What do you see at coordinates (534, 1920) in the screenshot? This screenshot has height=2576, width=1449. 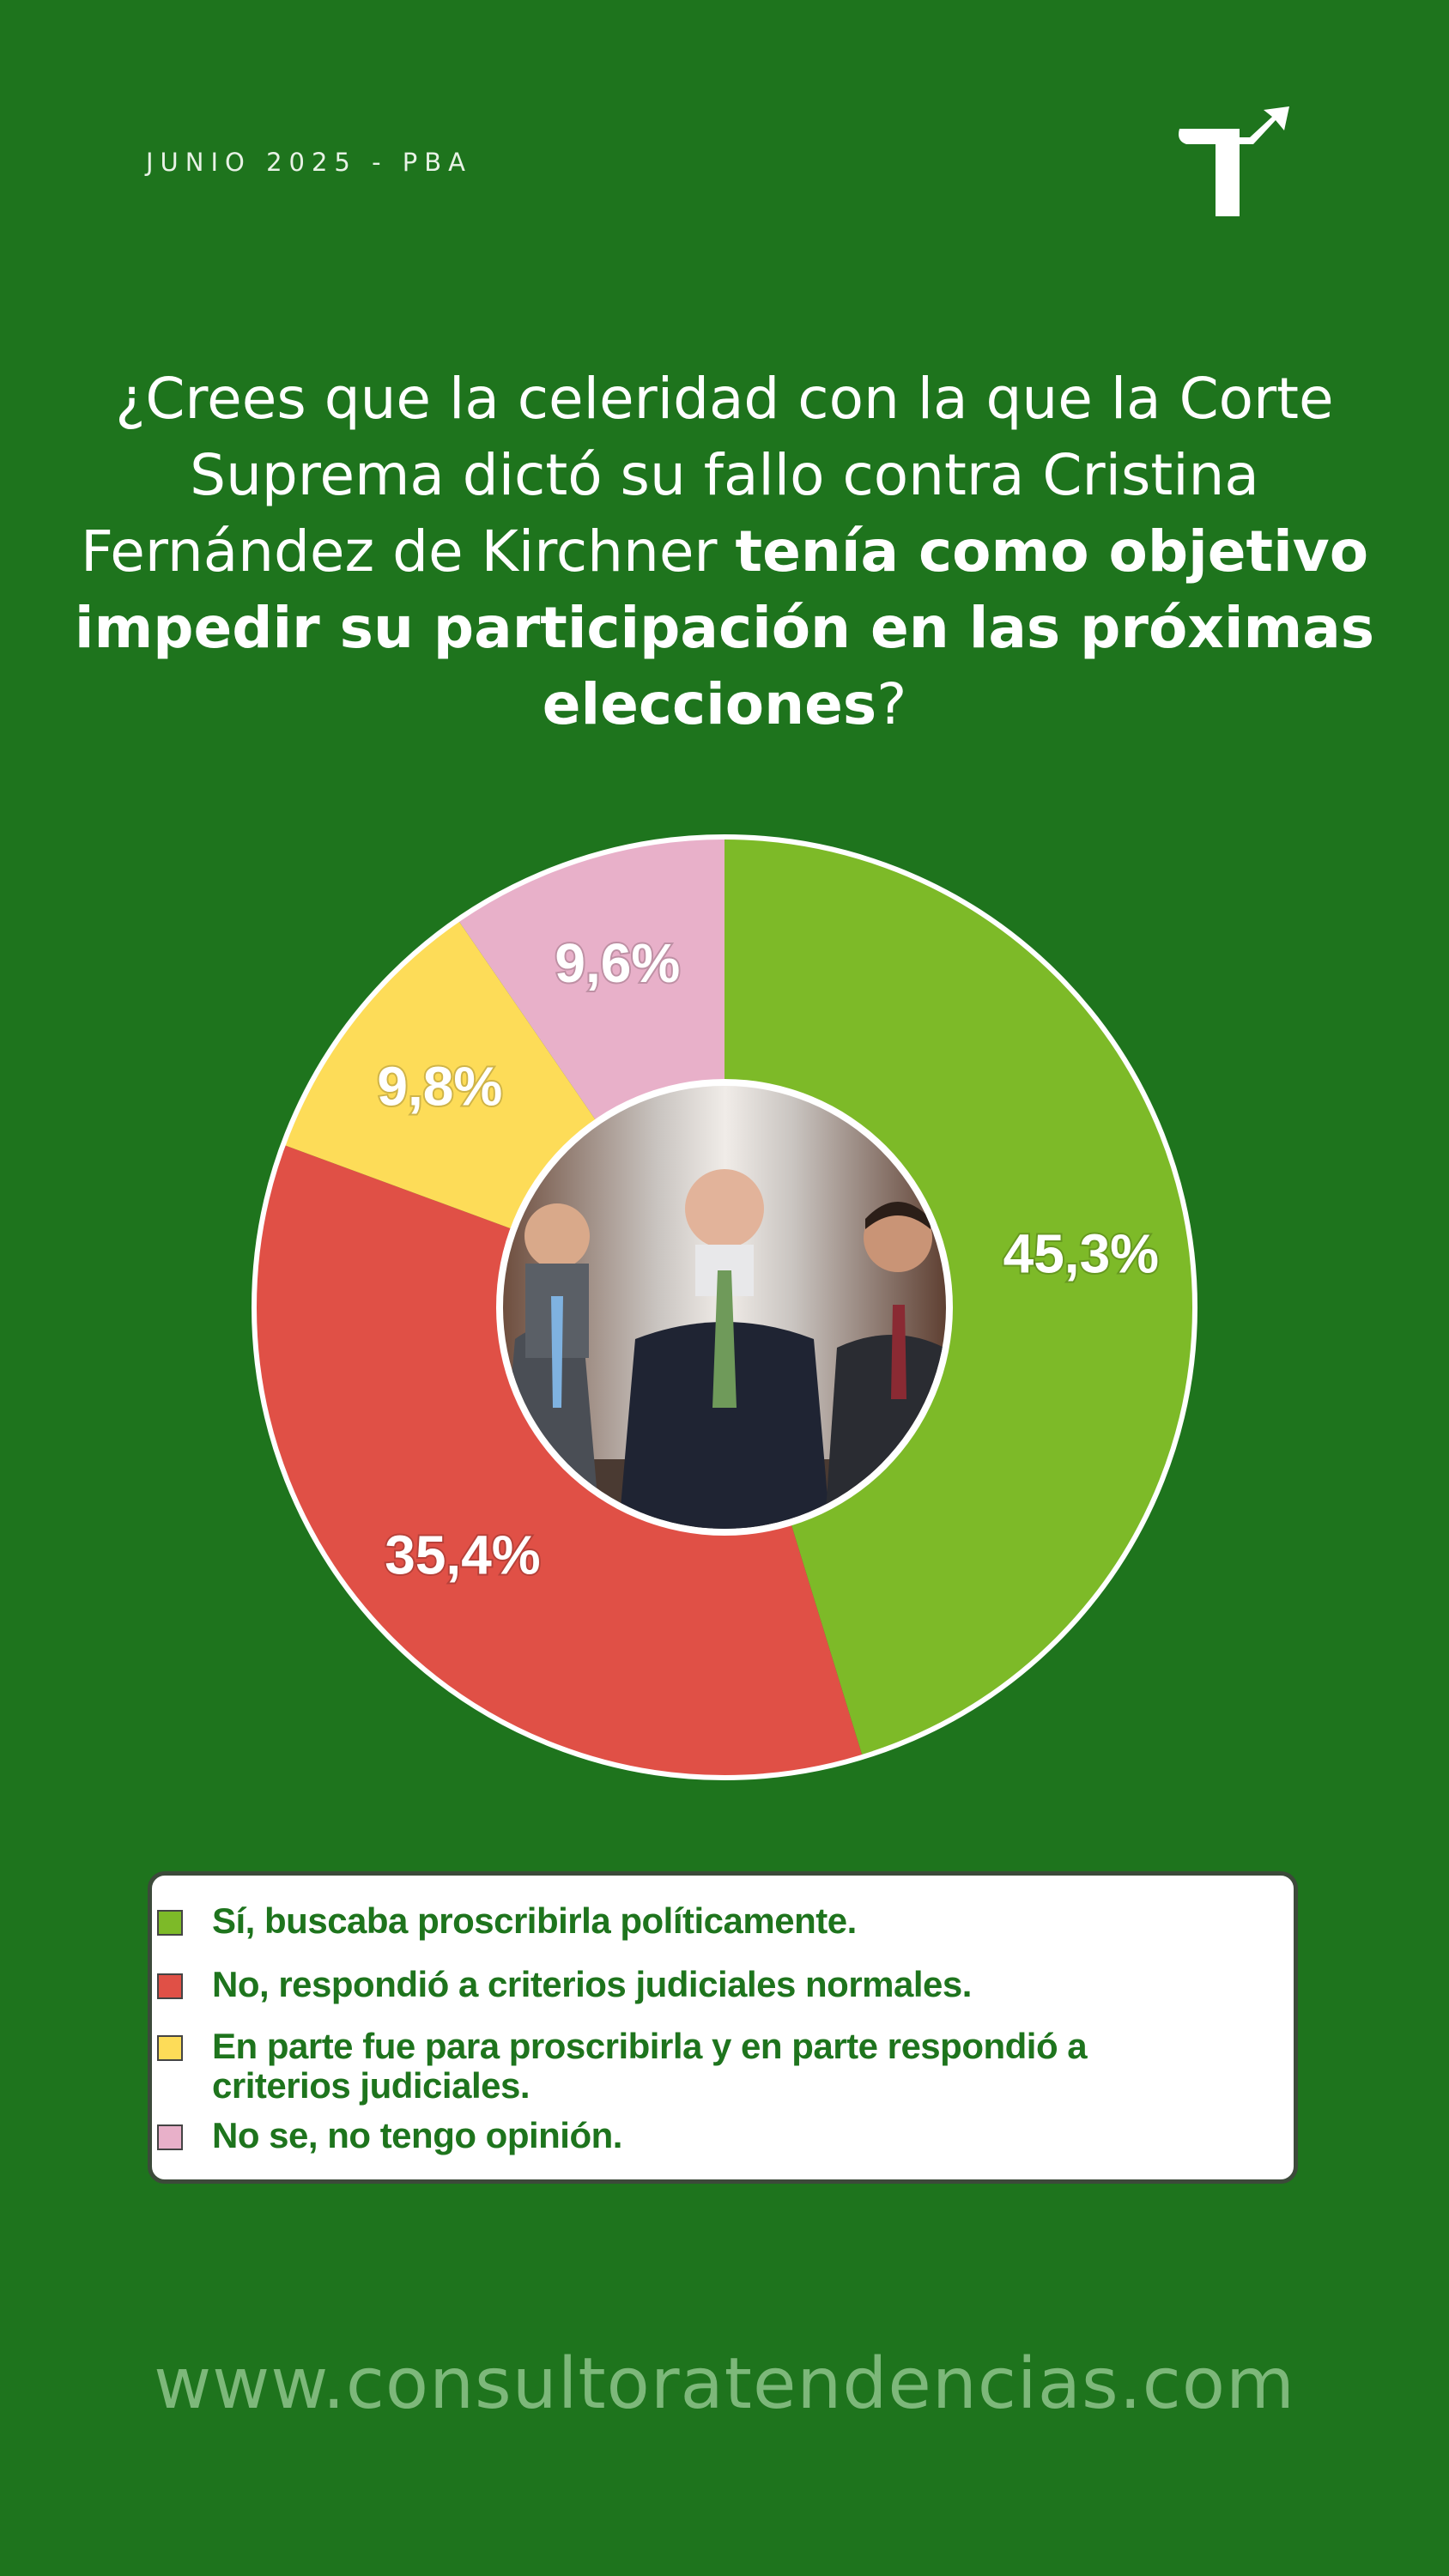 I see `legend-label: Sí, buscaba proscribirla políticamente.` at bounding box center [534, 1920].